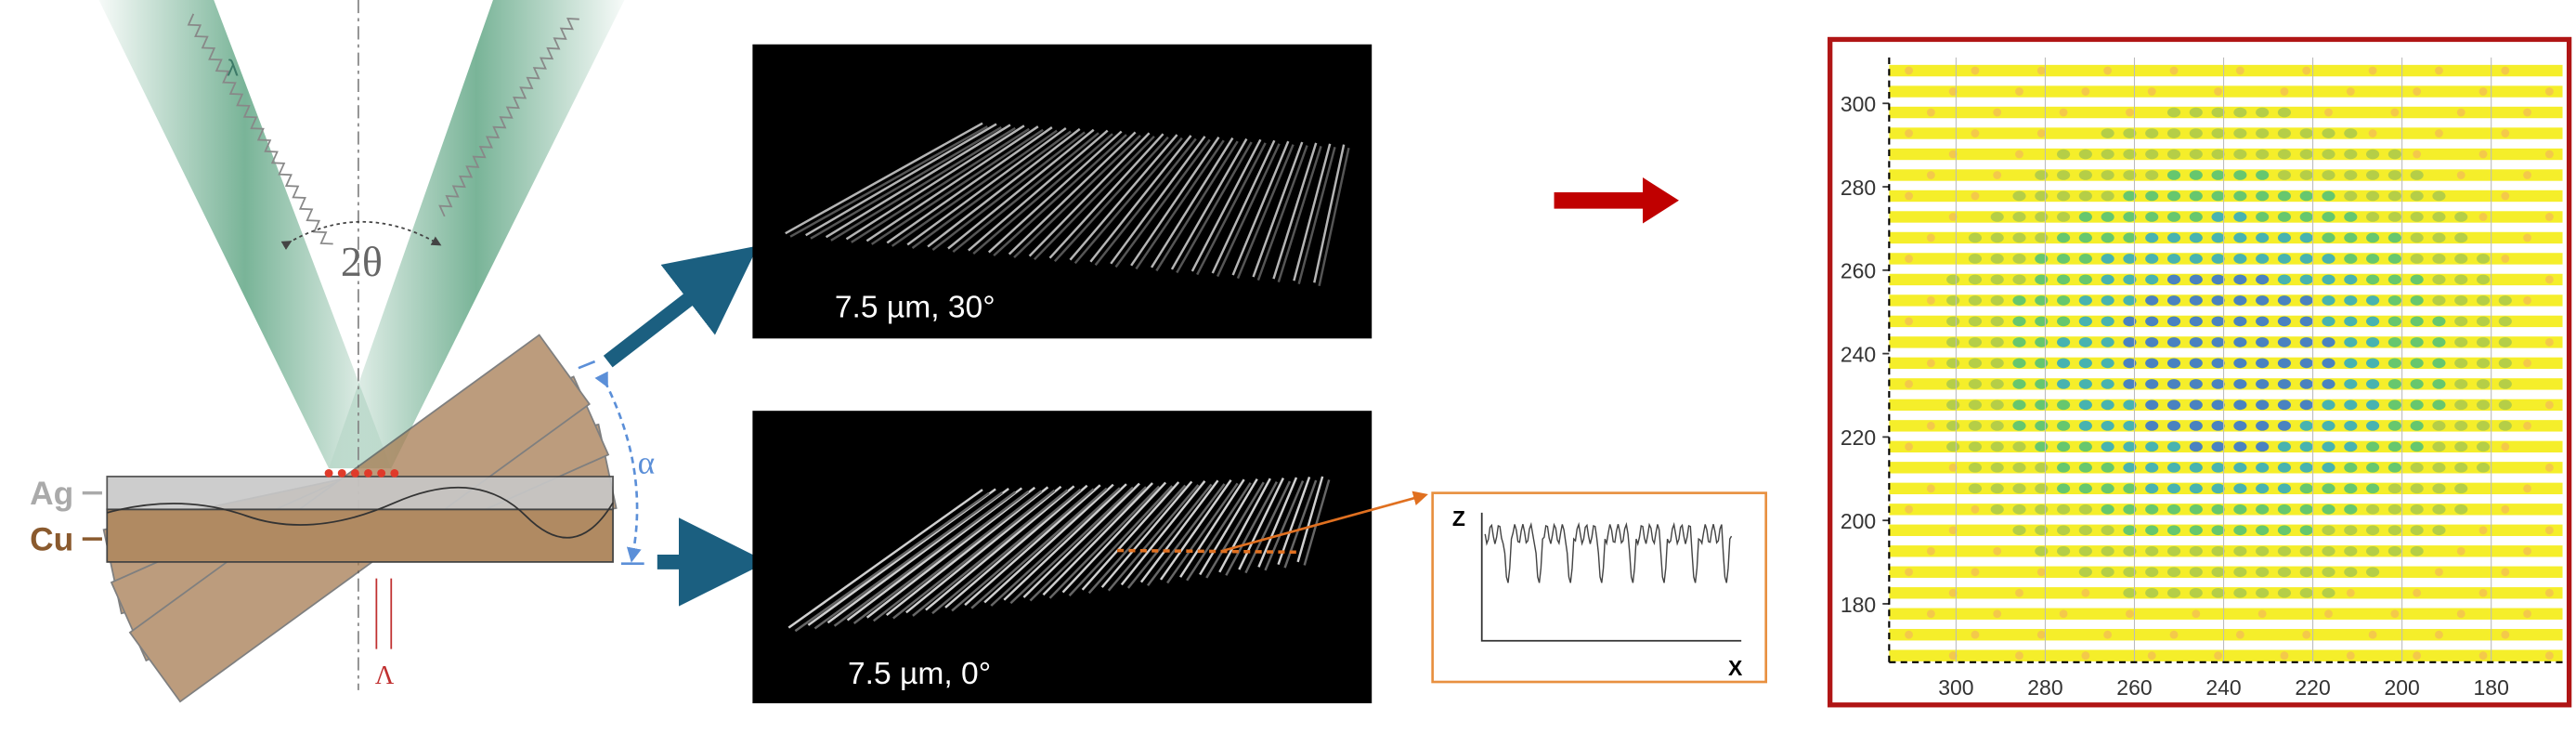  What do you see at coordinates (1858, 437) in the screenshot?
I see `y-tick-label: 220` at bounding box center [1858, 437].